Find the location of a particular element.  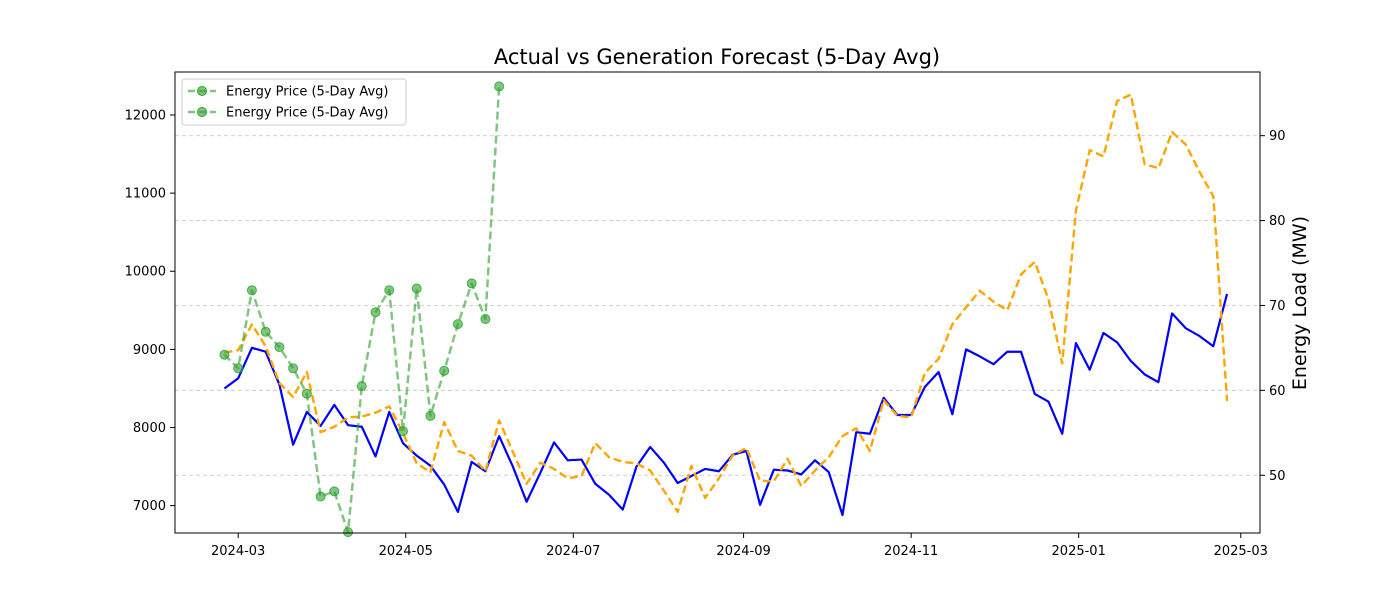

x-tick-label: 2024-03 is located at coordinates (238, 551).